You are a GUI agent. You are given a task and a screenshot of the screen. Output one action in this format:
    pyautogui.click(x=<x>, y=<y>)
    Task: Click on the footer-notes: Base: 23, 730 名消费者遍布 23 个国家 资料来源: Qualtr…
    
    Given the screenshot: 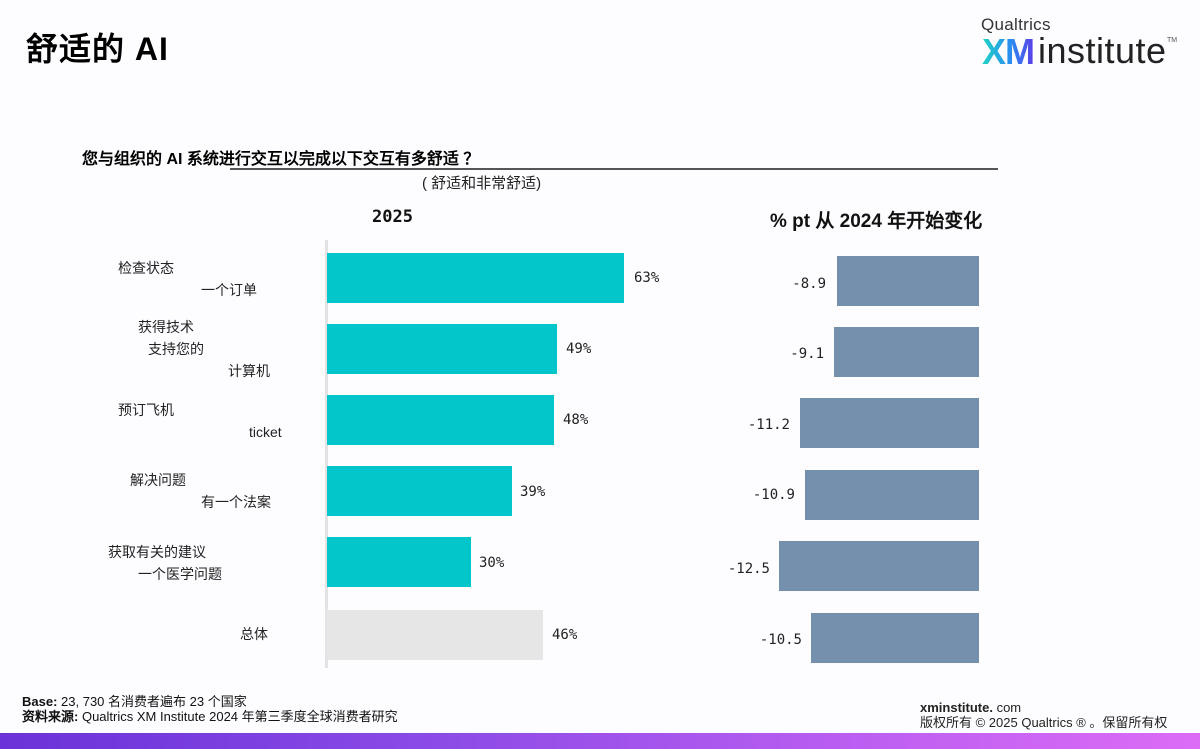 What is the action you would take?
    pyautogui.click(x=222, y=709)
    